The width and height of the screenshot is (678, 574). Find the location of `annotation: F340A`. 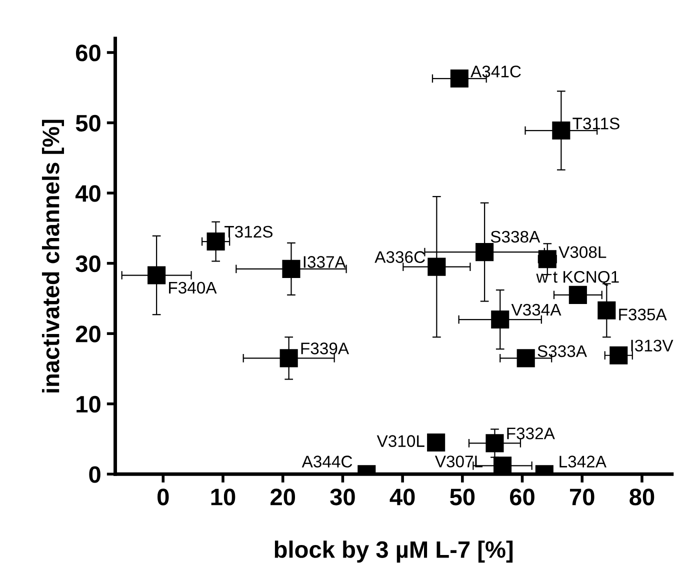

annotation: F340A is located at coordinates (193, 288).